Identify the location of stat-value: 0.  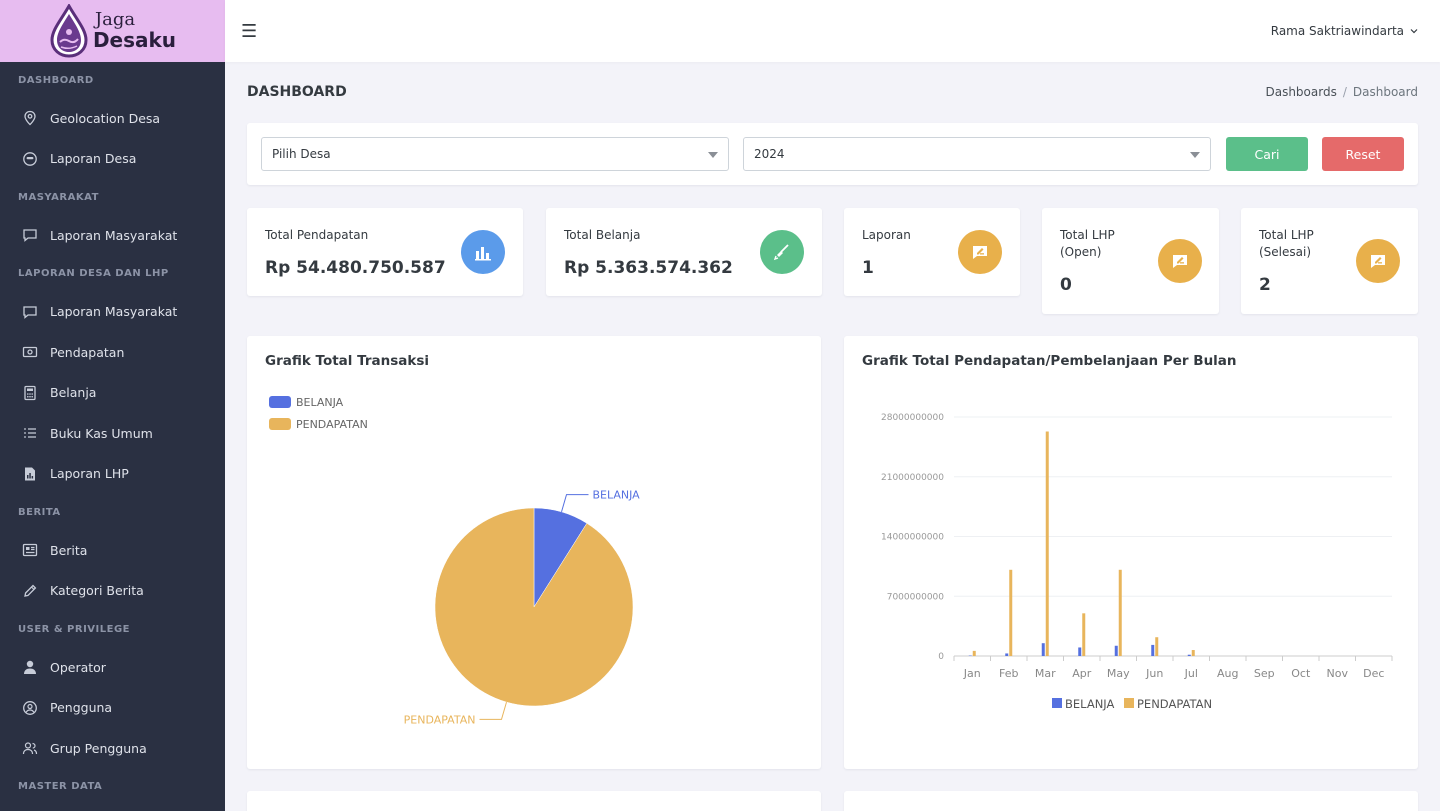
(1066, 285).